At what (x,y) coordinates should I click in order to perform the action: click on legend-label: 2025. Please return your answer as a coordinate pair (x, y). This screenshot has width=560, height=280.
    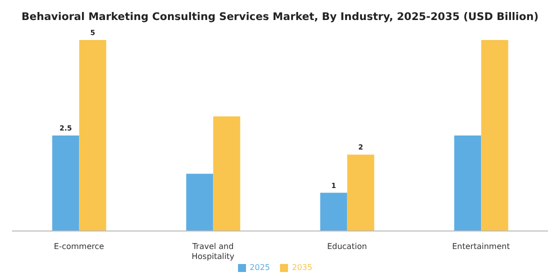
    Looking at the image, I should click on (260, 267).